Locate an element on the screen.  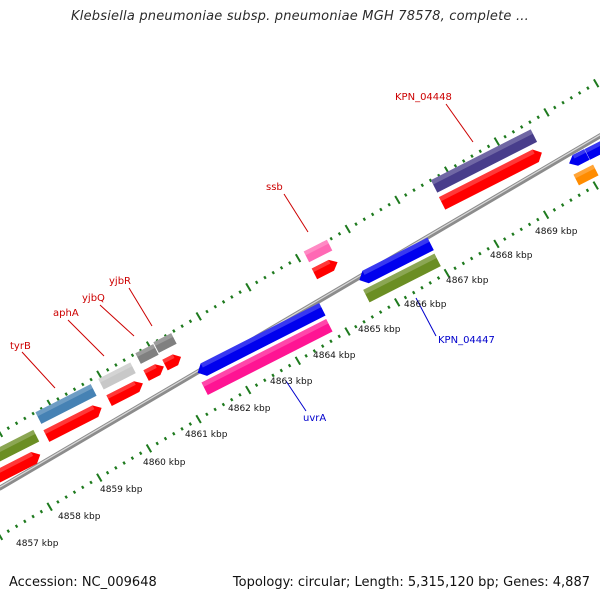
gene-KPN04448-outer is located at coordinates (484, 161).